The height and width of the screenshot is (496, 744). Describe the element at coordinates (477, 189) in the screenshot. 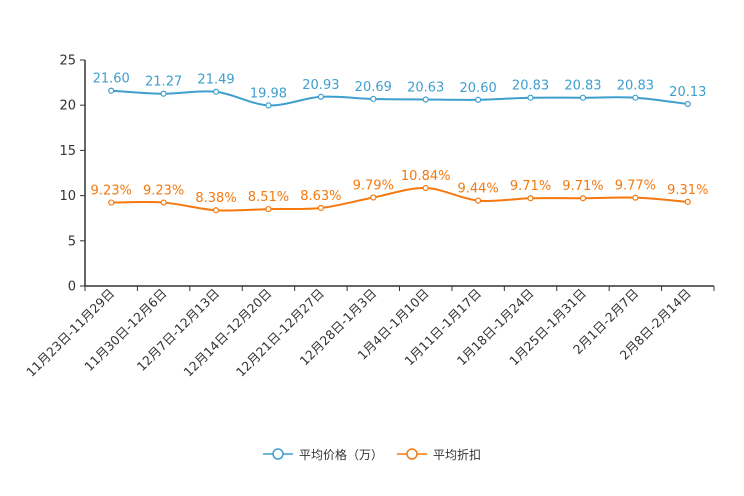

I see `data-label: 9.44%` at that location.